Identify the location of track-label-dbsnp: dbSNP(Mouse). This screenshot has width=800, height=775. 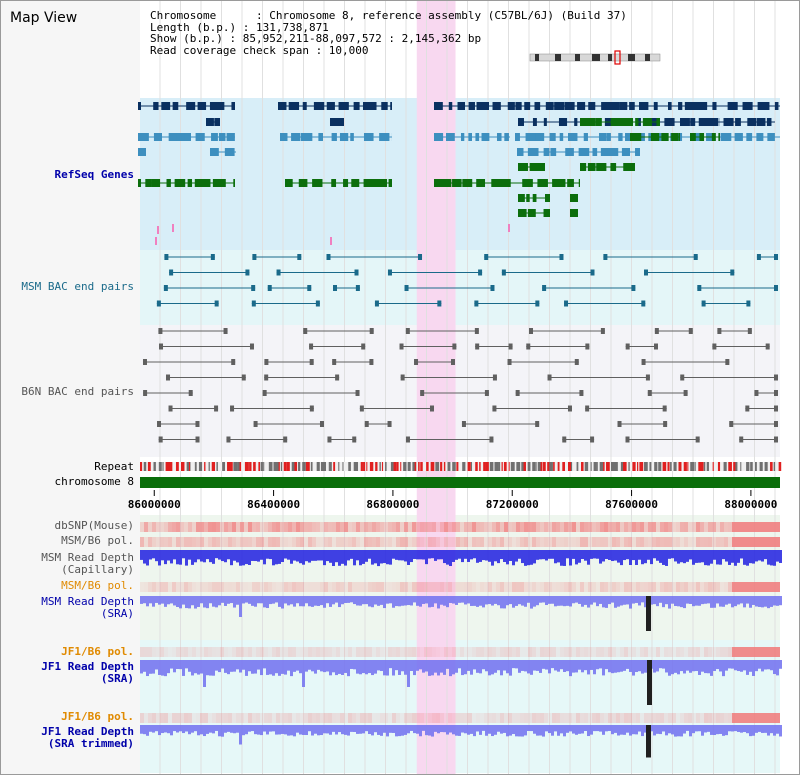
(94, 525).